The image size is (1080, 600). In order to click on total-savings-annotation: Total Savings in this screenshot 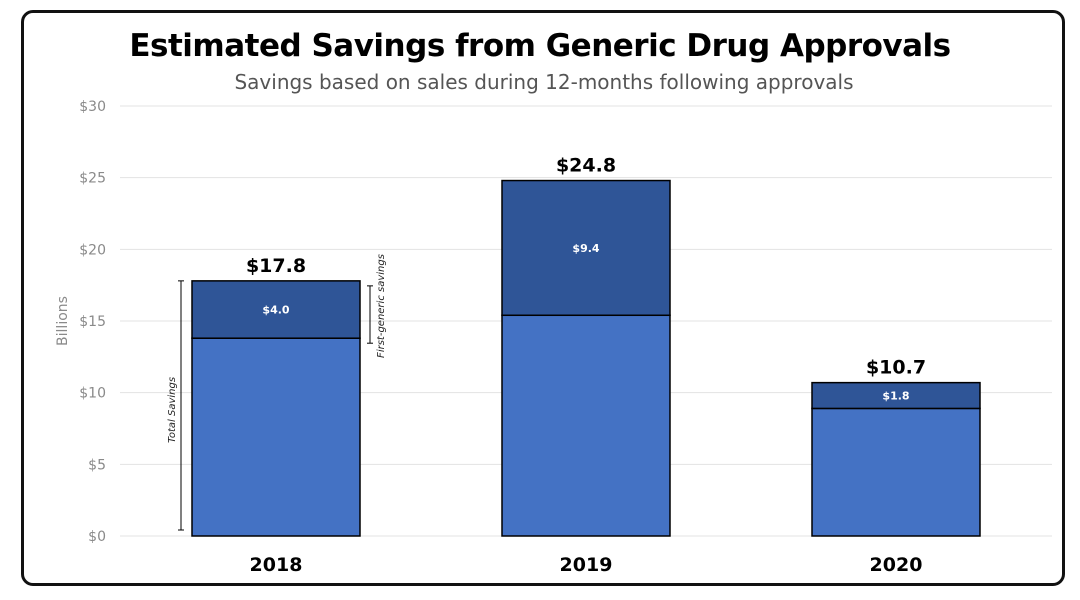, I will do `click(172, 410)`.